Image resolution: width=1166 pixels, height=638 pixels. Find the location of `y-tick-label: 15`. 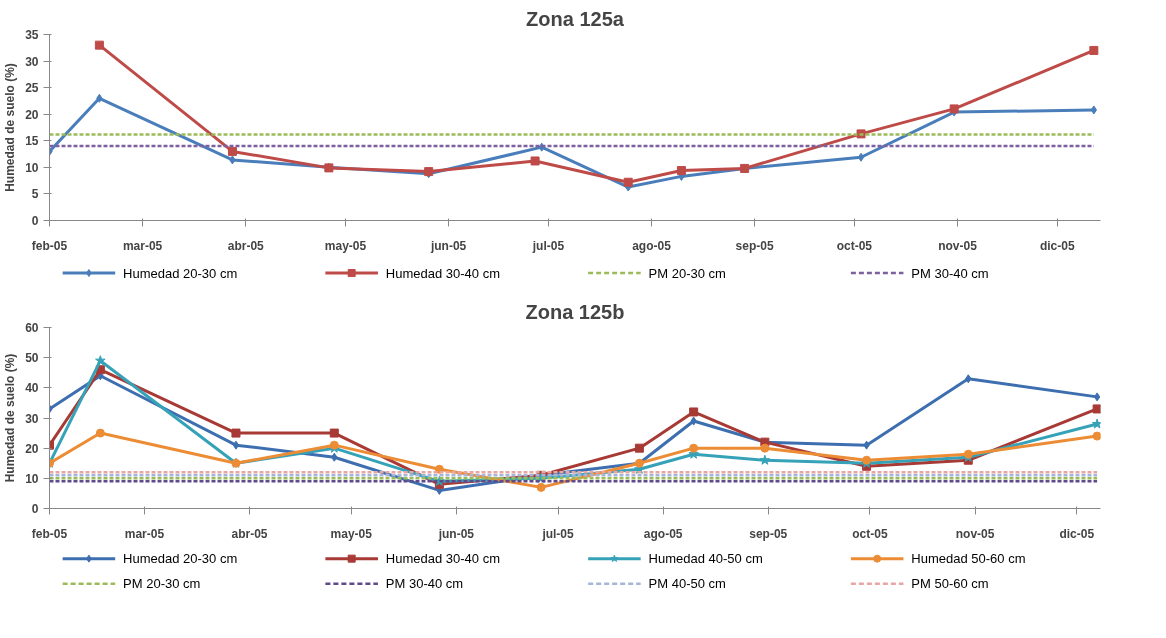

y-tick-label: 15 is located at coordinates (32, 141).